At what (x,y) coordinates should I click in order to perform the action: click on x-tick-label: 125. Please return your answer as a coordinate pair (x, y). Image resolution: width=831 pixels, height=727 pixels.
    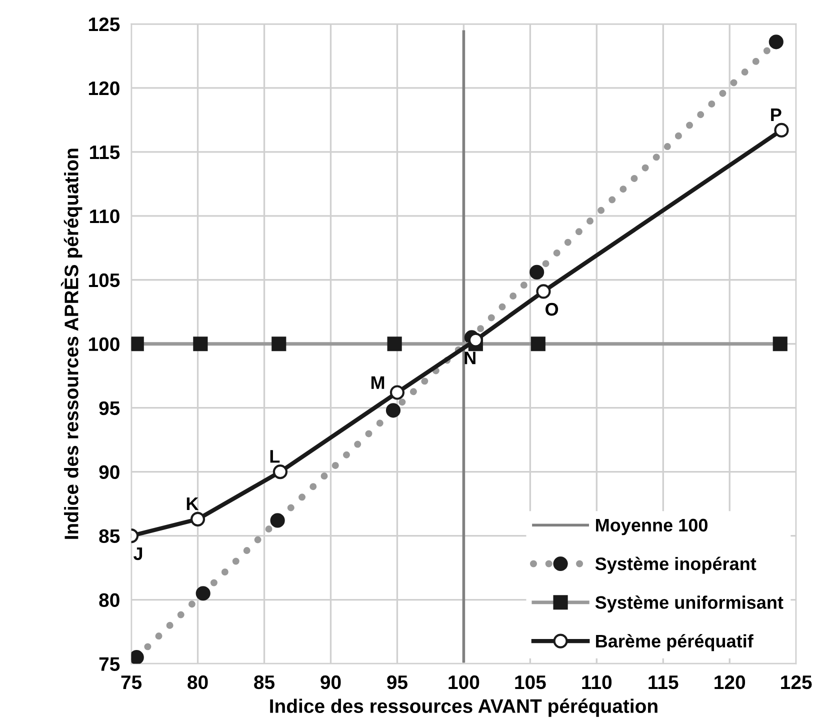
    Looking at the image, I should click on (796, 682).